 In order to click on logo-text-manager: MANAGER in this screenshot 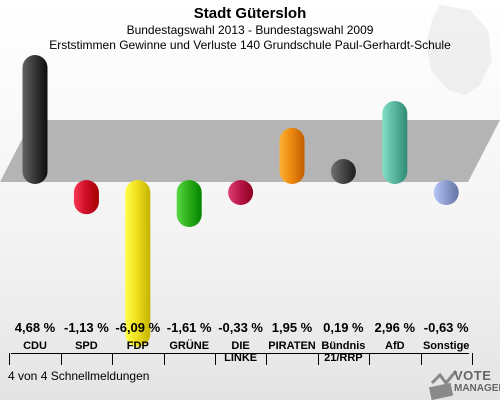, I will do `click(477, 388)`.